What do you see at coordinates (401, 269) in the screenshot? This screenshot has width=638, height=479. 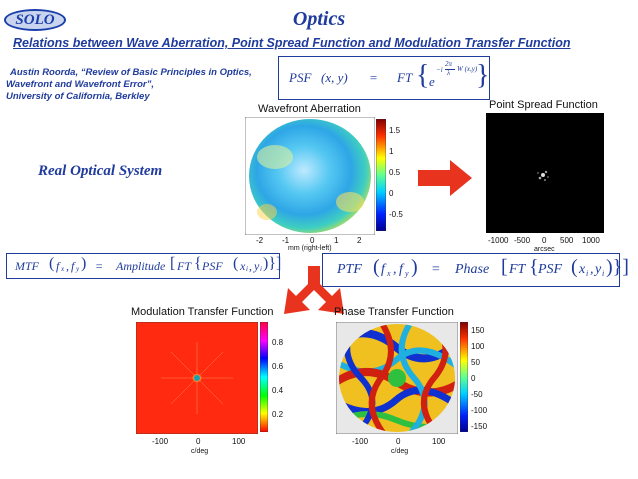 I see `ptf-eq-fy: f` at bounding box center [401, 269].